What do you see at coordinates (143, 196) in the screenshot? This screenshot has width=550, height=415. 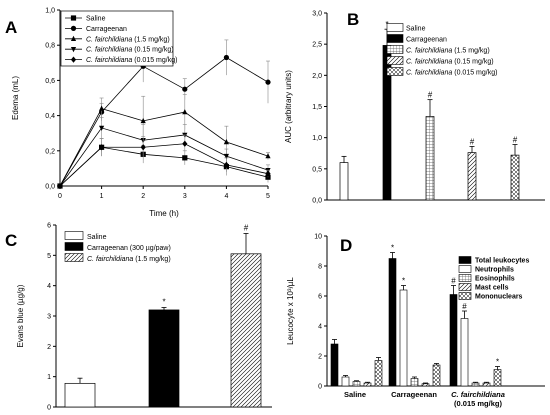 I see `x-tick-label: 2` at bounding box center [143, 196].